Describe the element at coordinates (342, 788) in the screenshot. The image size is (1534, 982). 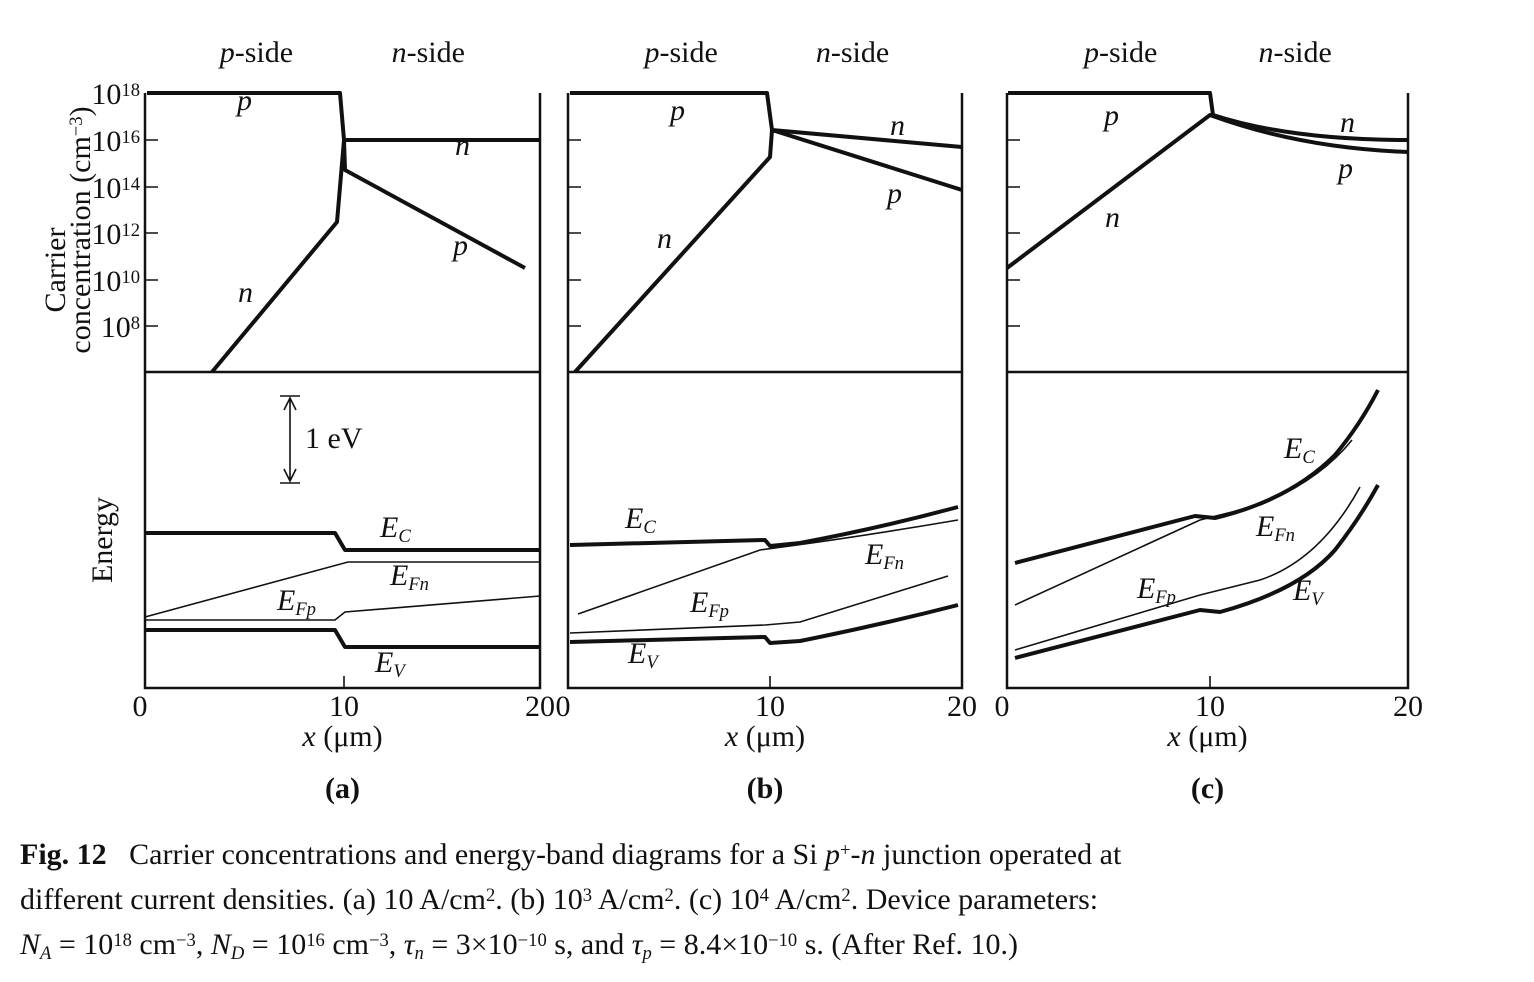
I see `panel-label: (a)` at that location.